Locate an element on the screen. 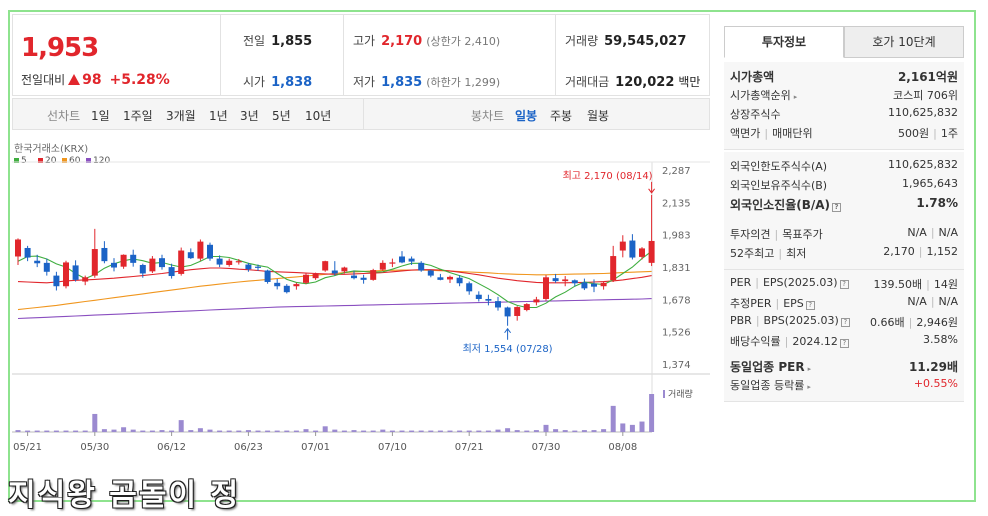  invest-row: PBR | BPS(2025.03)? 0.66배 | 2,946원 is located at coordinates (844, 323).